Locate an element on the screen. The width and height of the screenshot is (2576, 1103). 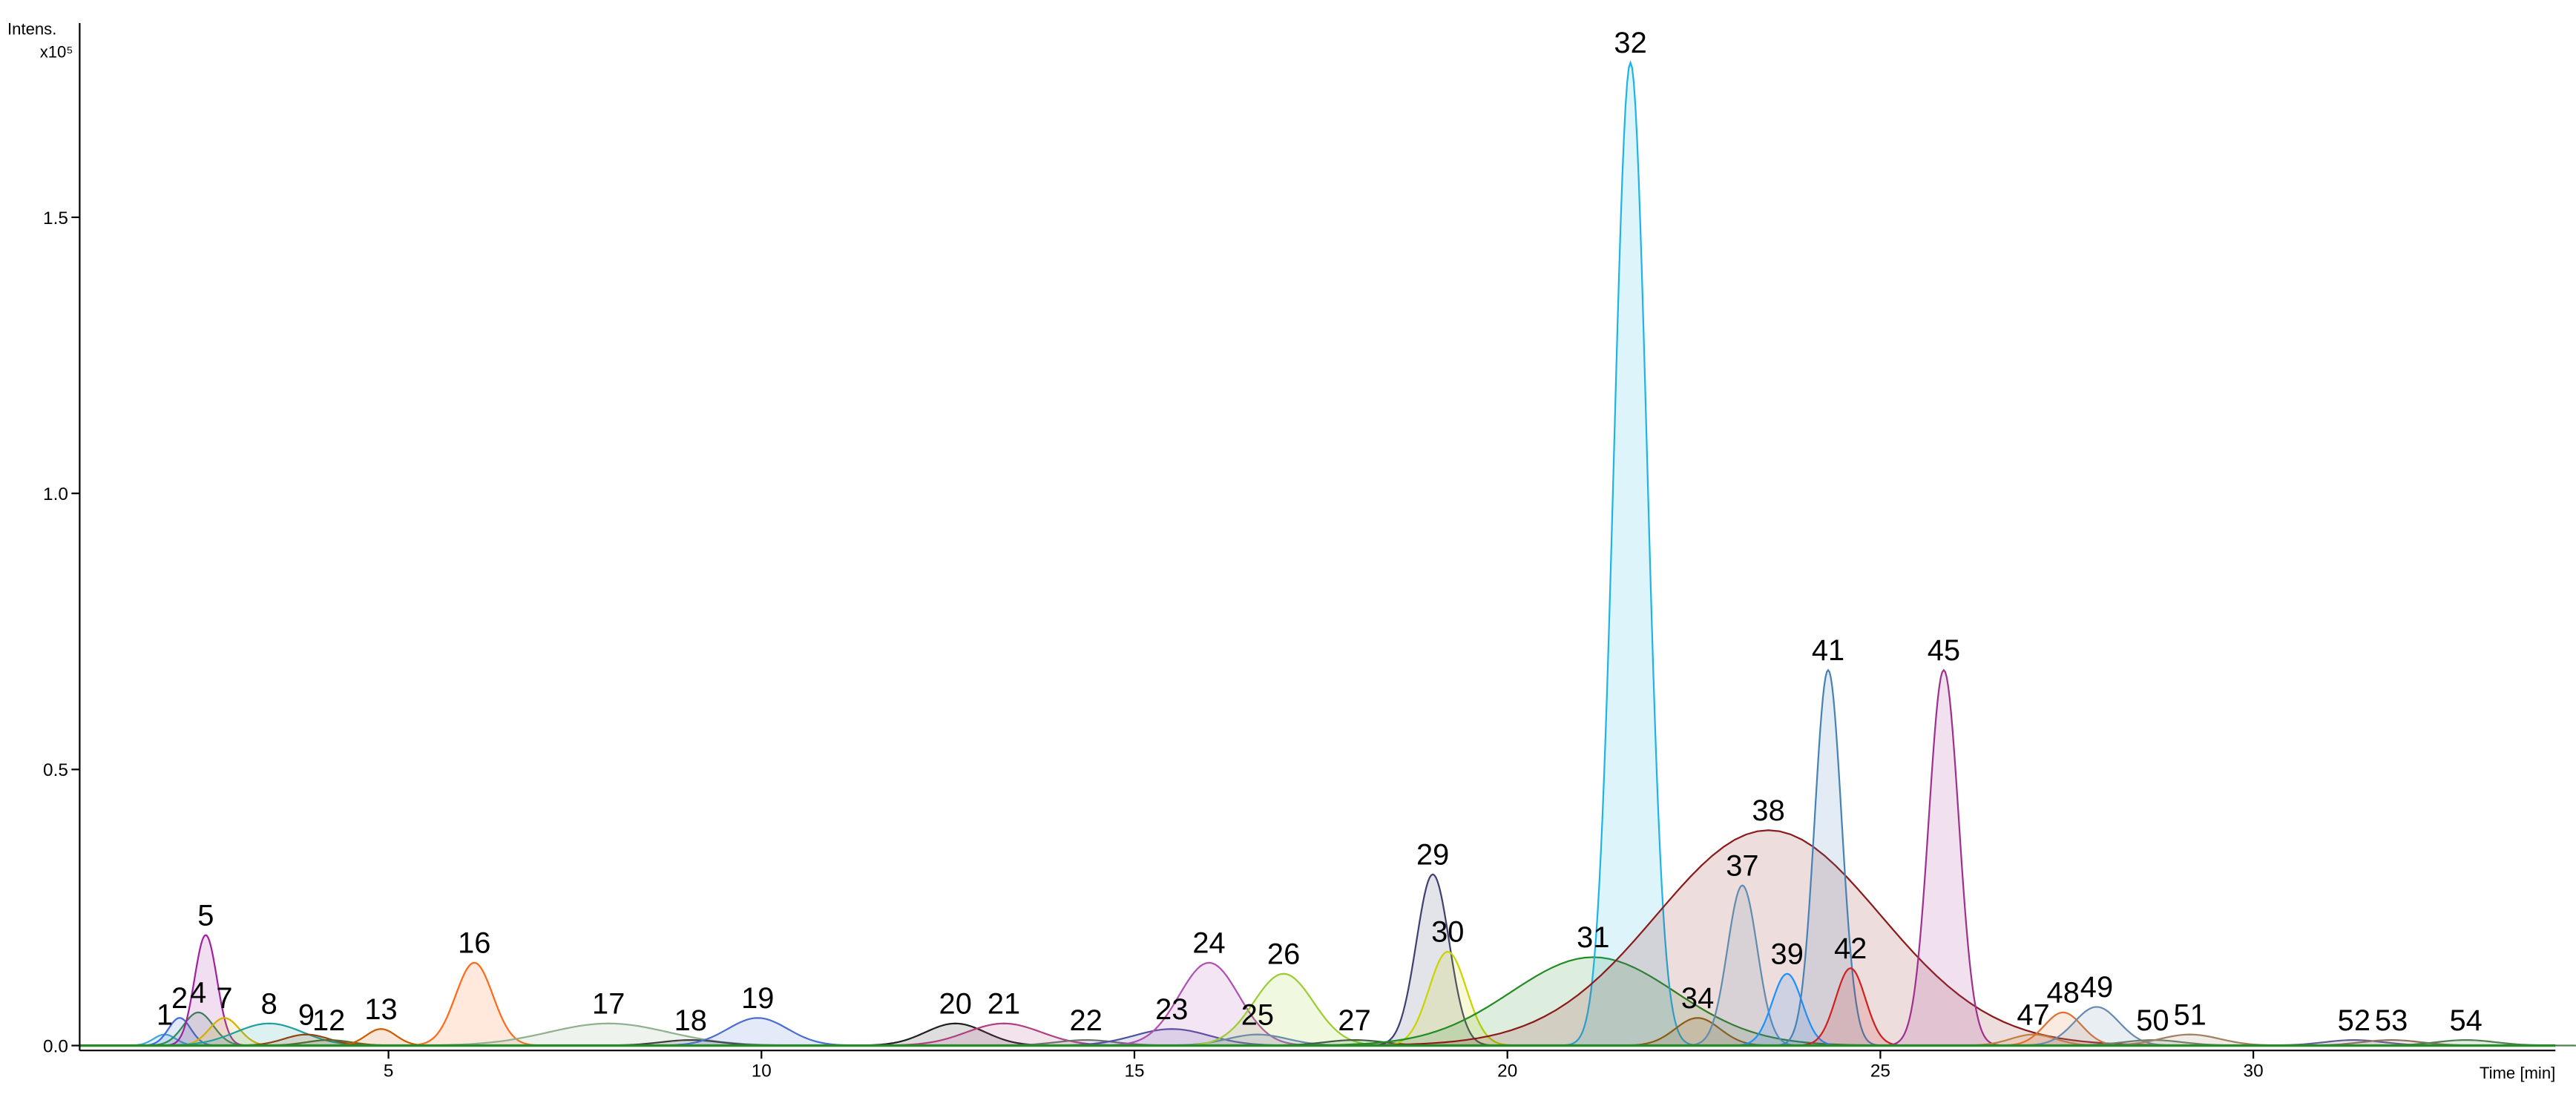
x-tick-label: 5 is located at coordinates (389, 1071).